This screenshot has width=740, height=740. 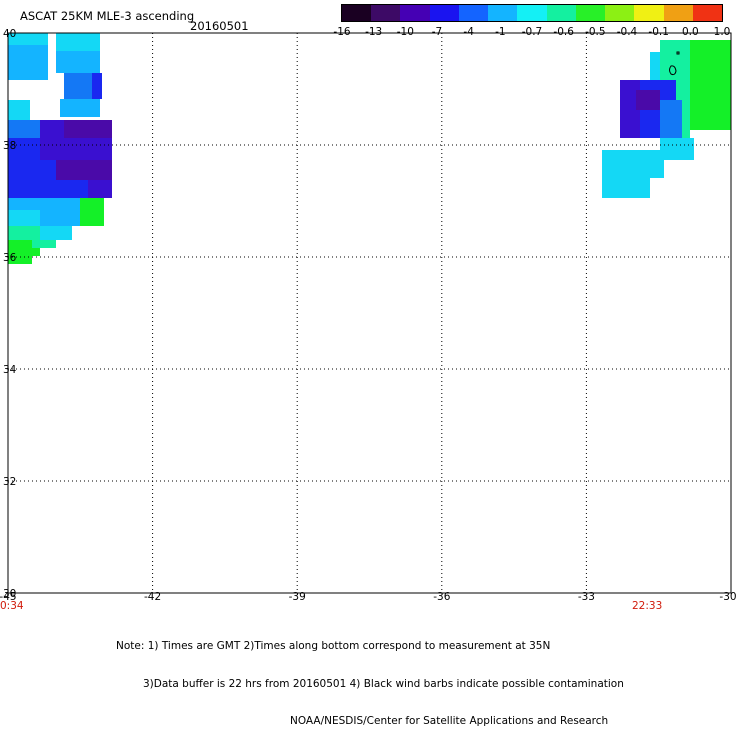 What do you see at coordinates (722, 32) in the screenshot?
I see `colorbar-label: 1.0` at bounding box center [722, 32].